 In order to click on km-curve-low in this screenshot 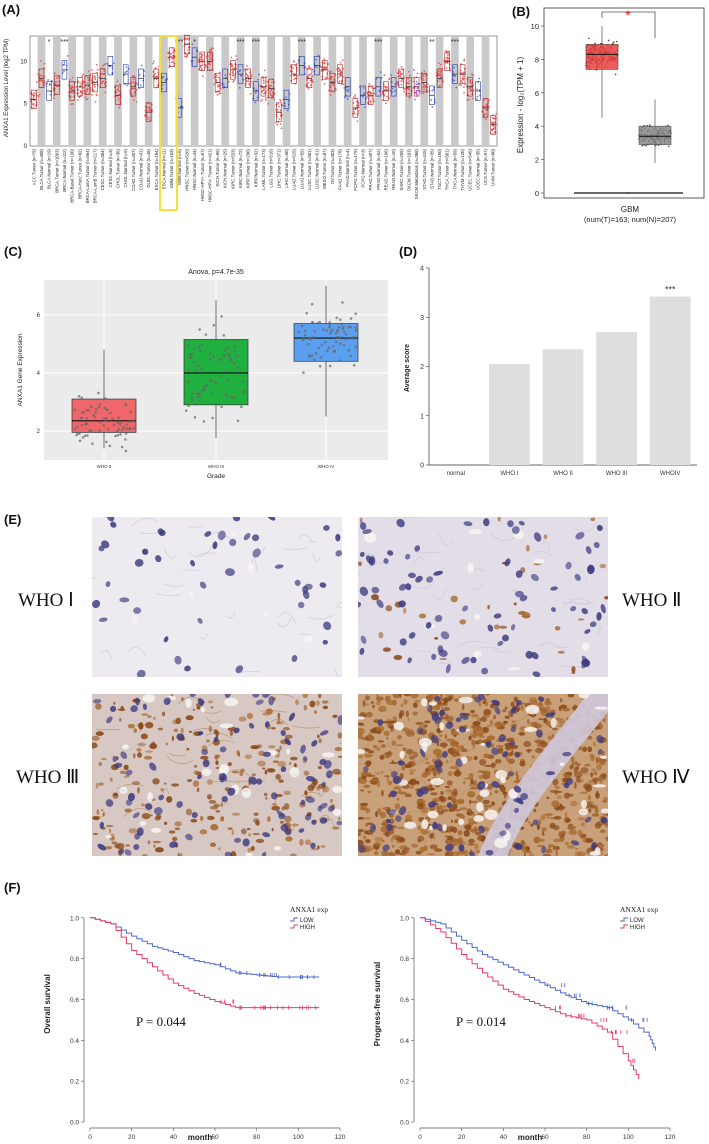, I will do `click(205, 947)`.